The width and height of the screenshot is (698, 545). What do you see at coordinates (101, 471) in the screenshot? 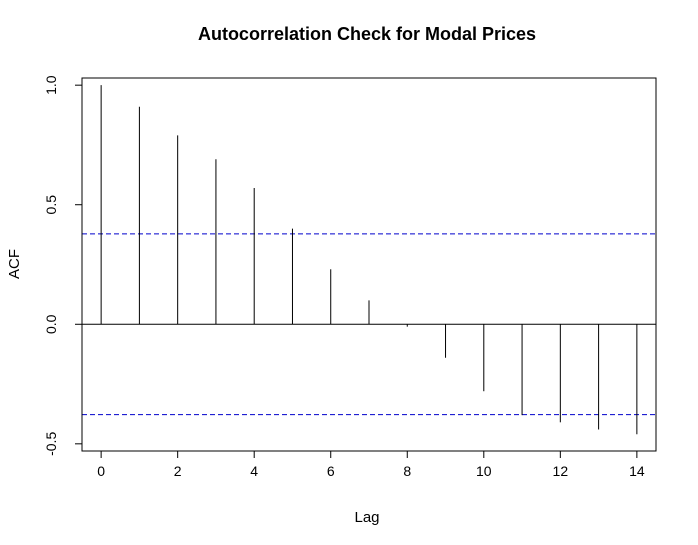
I see `x-tick-label: 0` at bounding box center [101, 471].